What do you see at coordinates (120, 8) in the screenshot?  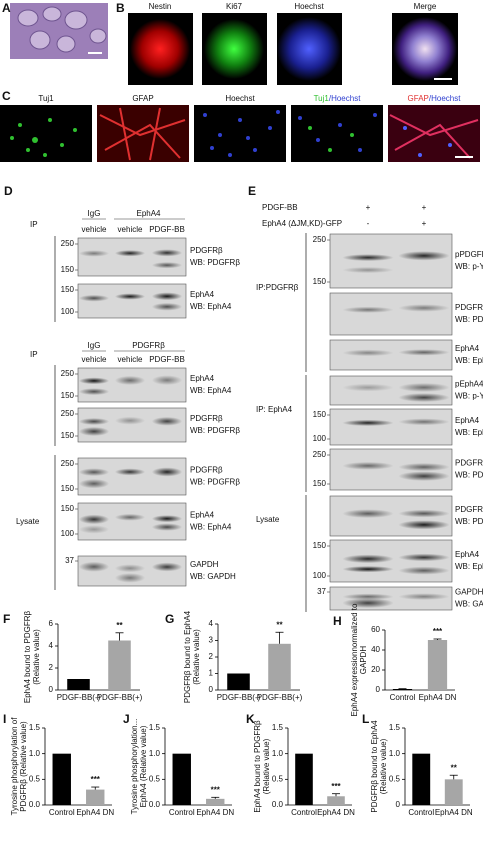 I see `panel-letter: B` at bounding box center [120, 8].